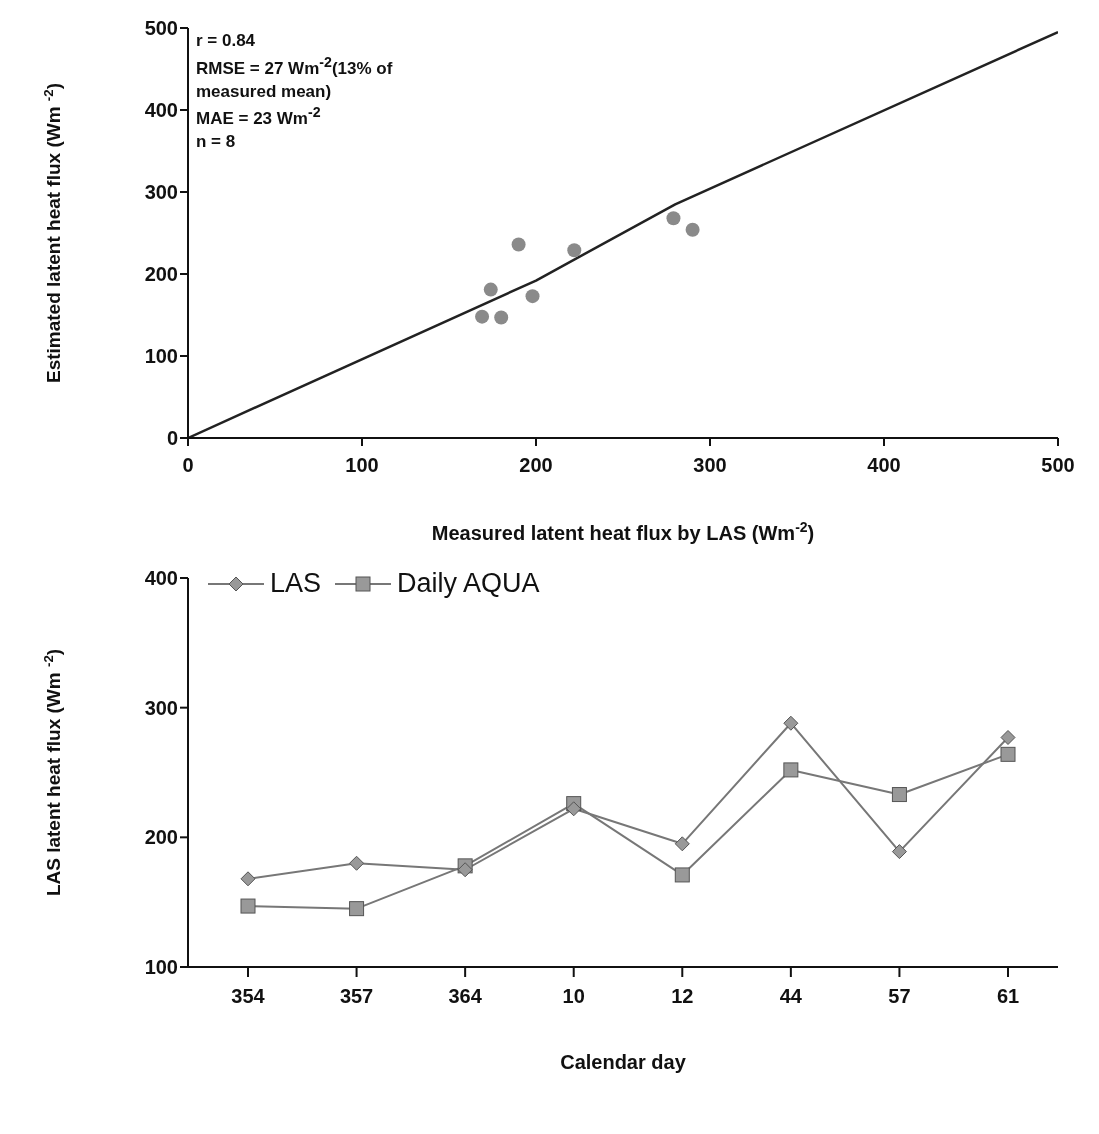 This screenshot has width=1099, height=1134. Describe the element at coordinates (362, 465) in the screenshot. I see `x-tick-label: 100` at that location.